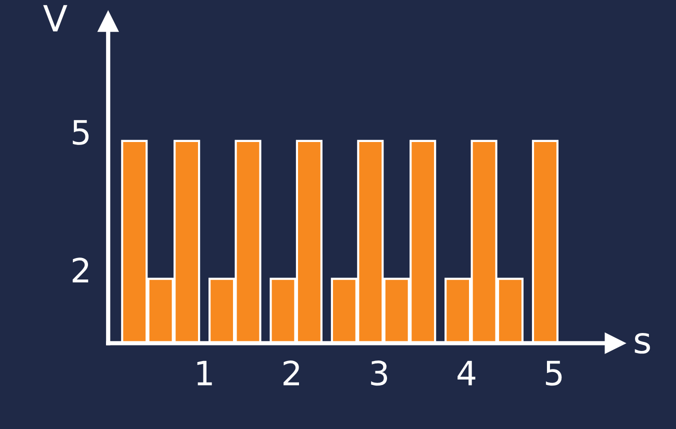  Describe the element at coordinates (291, 373) in the screenshot. I see `x-tick-label: 2` at that location.